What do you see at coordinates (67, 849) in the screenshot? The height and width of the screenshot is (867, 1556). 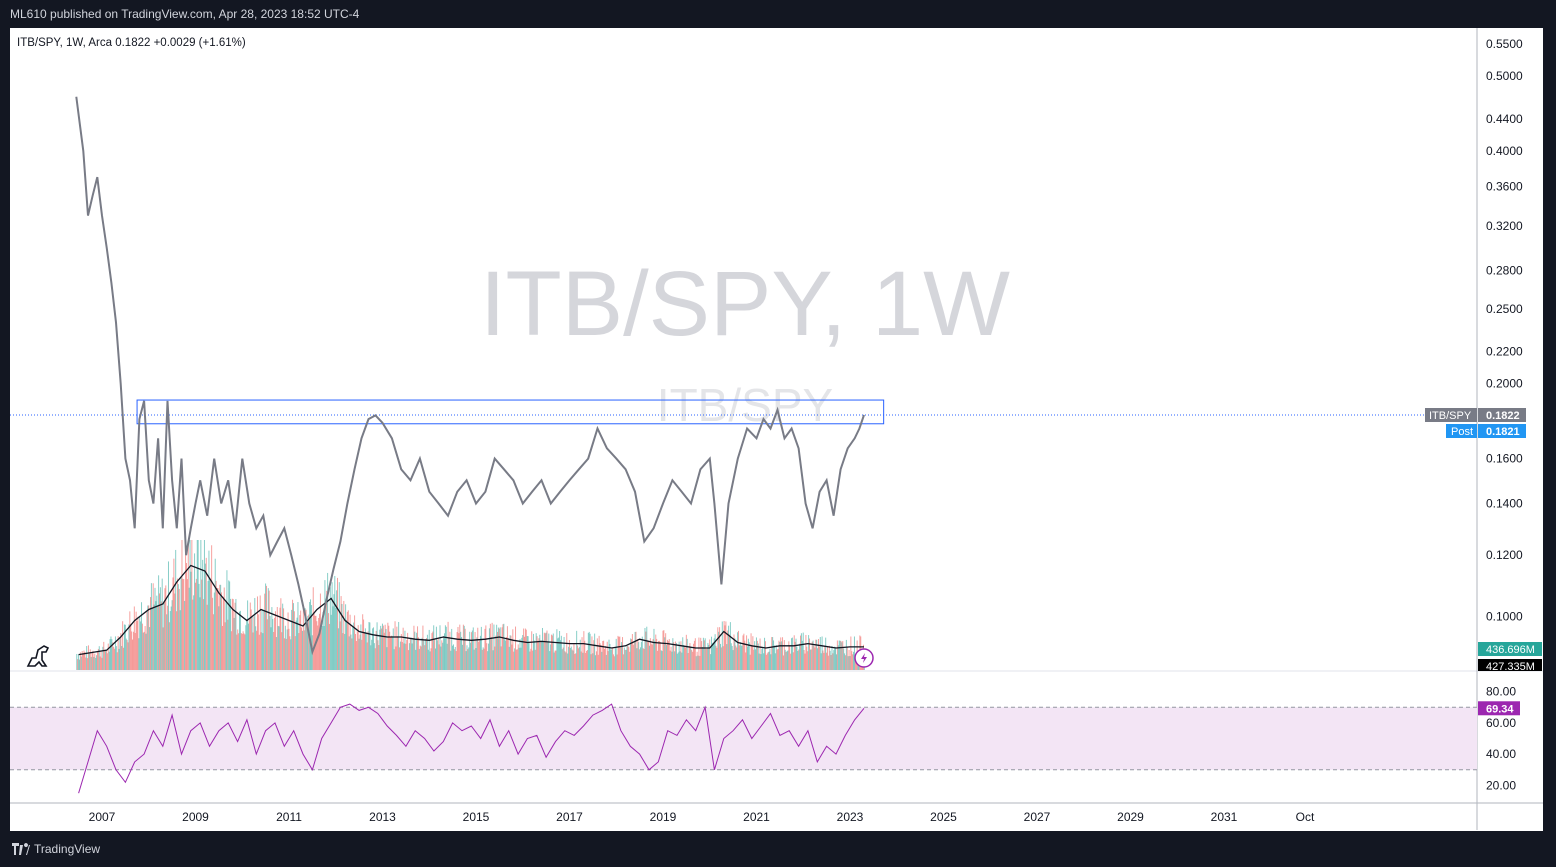 I see `tradingview-brand: TradingView` at bounding box center [67, 849].